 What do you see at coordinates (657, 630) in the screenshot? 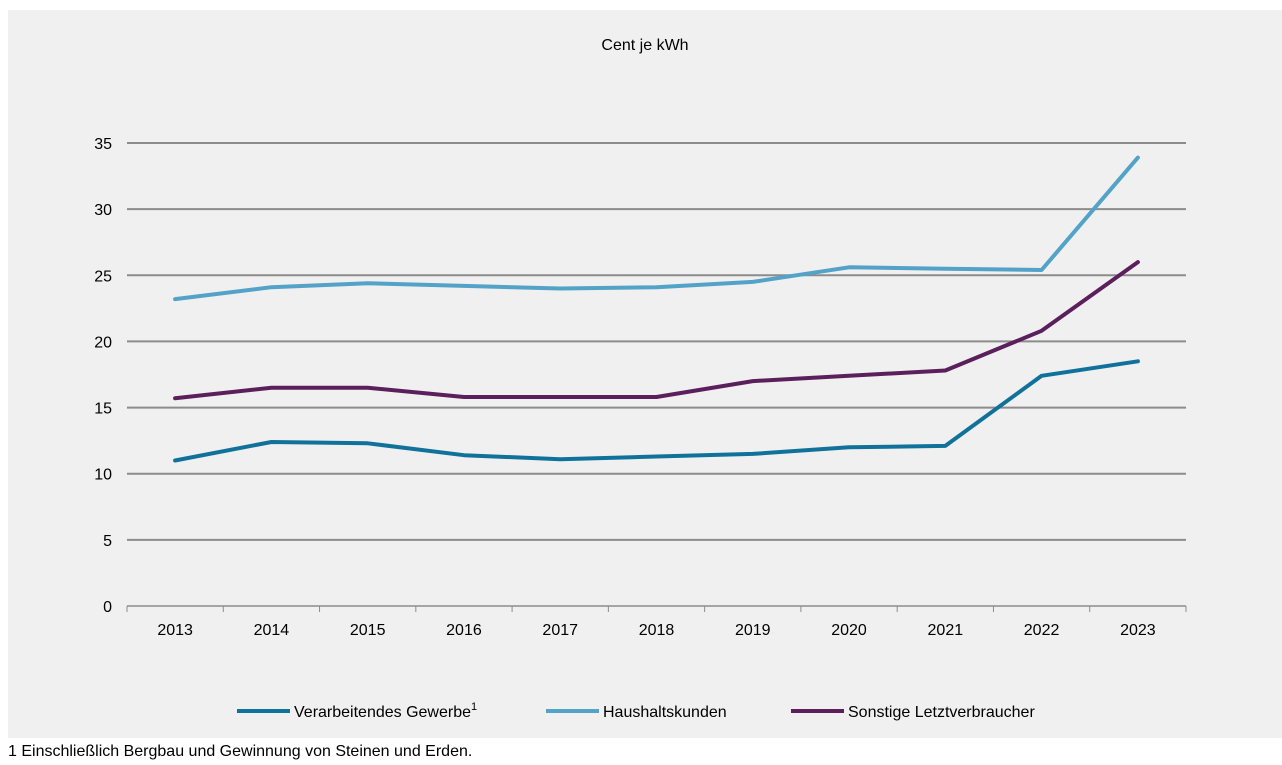
I see `x-tick-label: 2018` at bounding box center [657, 630].